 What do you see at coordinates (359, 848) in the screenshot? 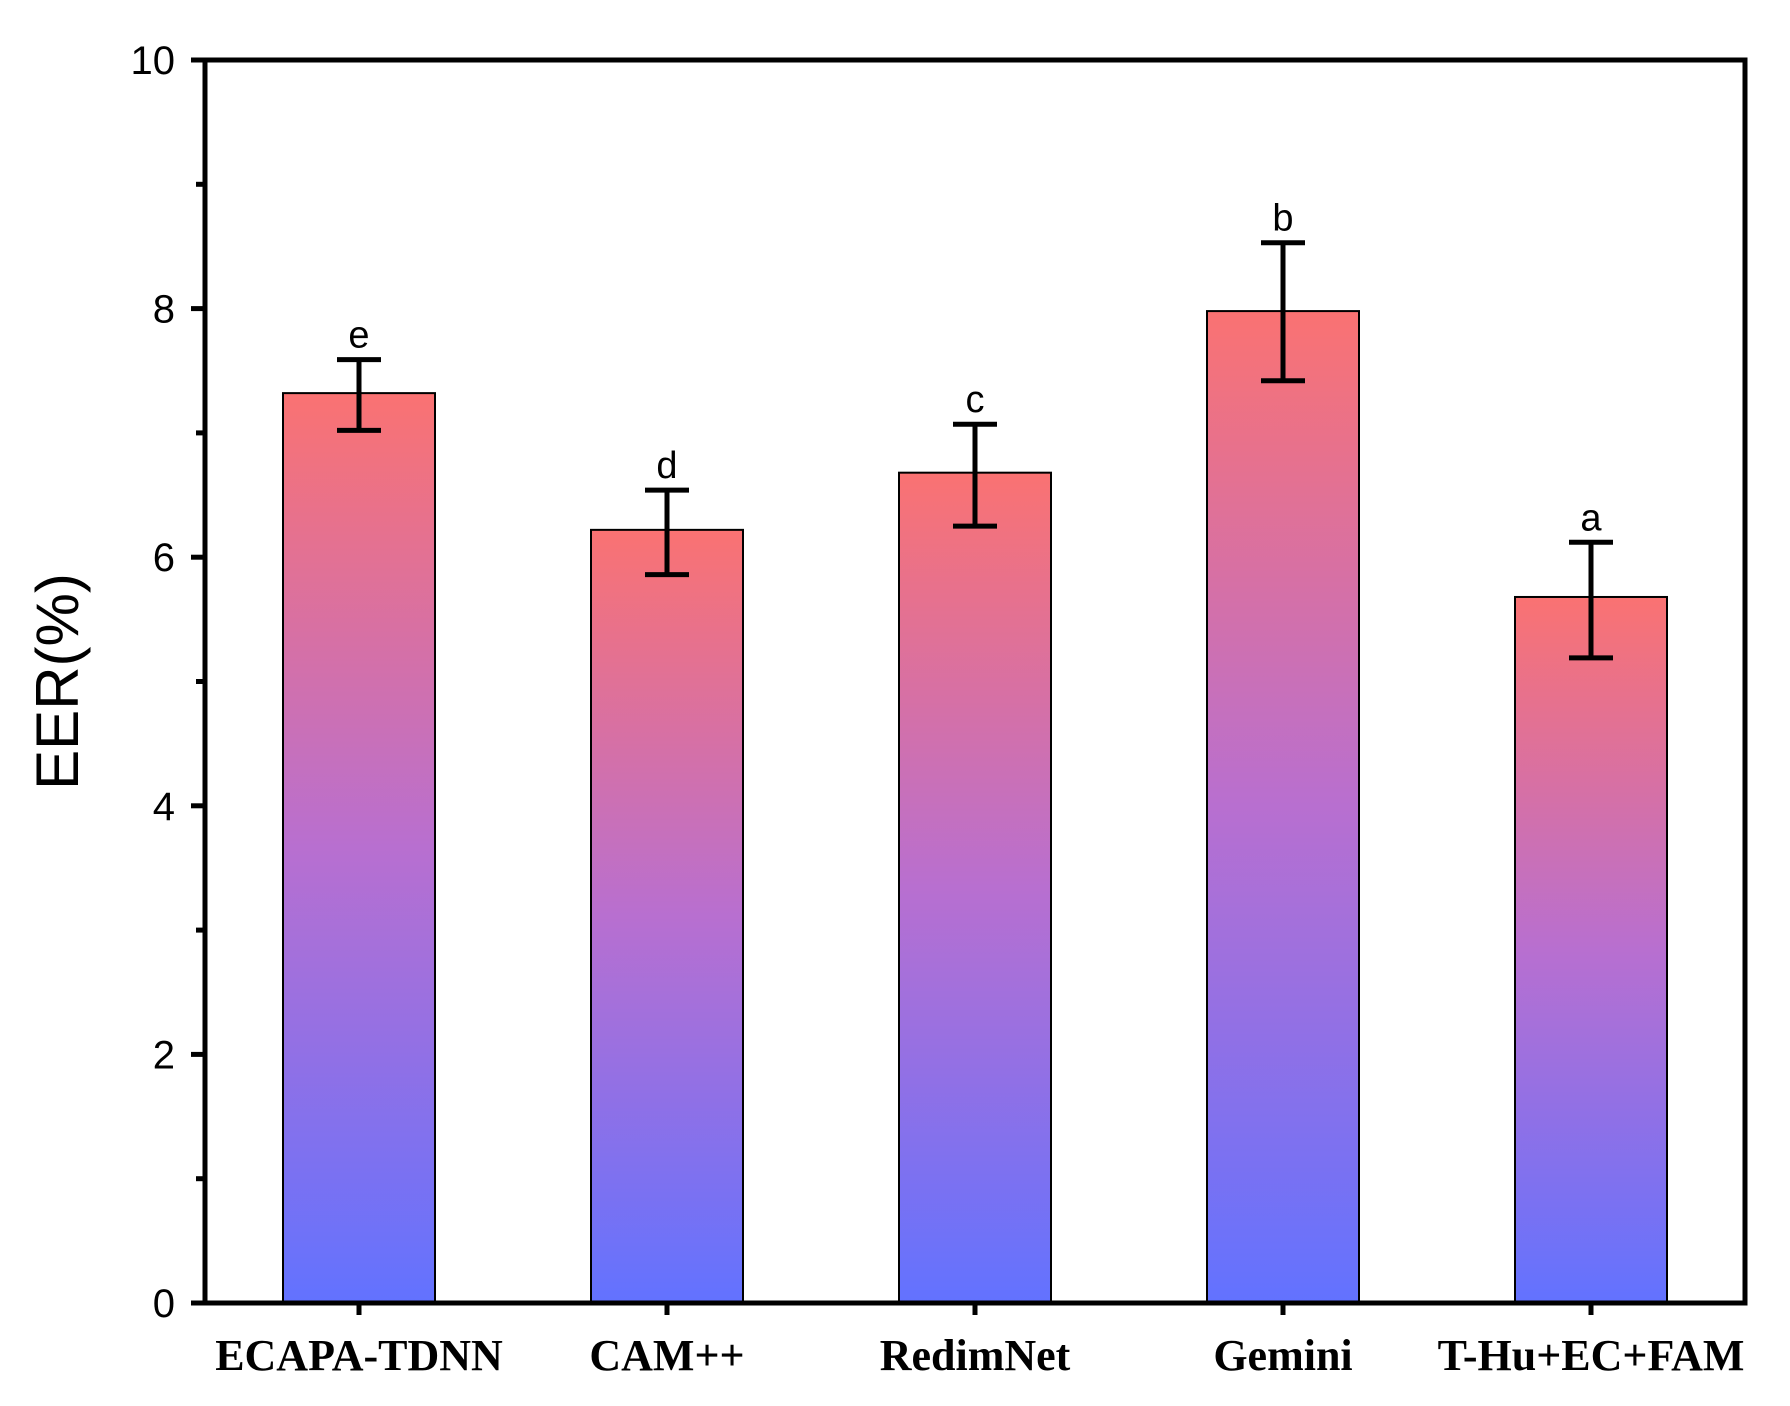
I see `bar-ecapa-tdnn` at bounding box center [359, 848].